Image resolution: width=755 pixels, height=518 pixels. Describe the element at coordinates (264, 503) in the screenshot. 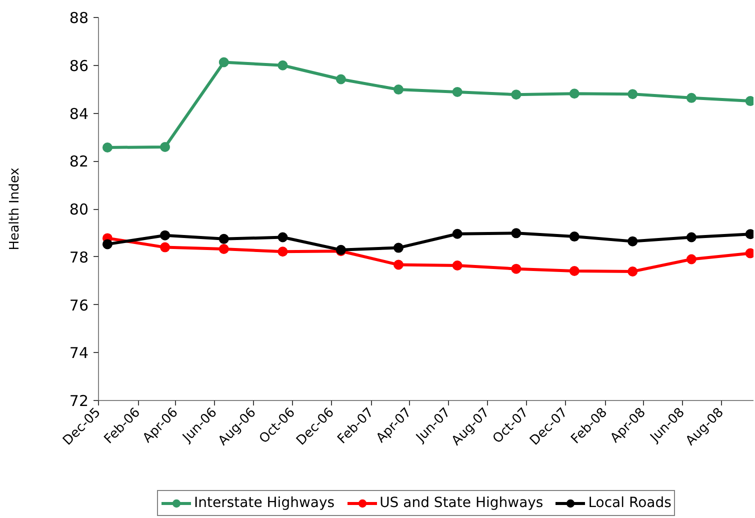

I see `legend-label: Interstate Highways` at that location.